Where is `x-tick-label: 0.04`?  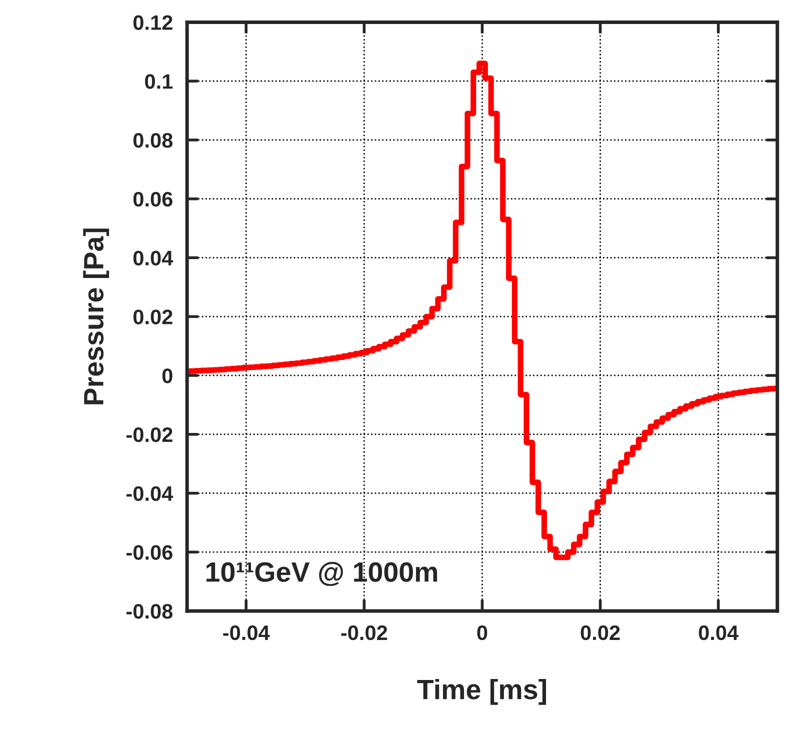 x-tick-label: 0.04 is located at coordinates (718, 632).